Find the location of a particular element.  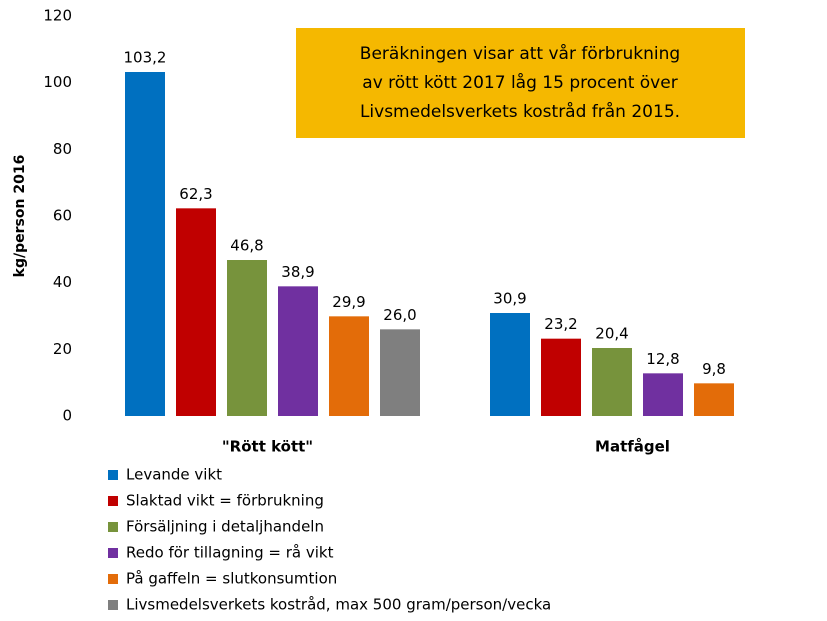

value-label: 46,8 is located at coordinates (246, 246).